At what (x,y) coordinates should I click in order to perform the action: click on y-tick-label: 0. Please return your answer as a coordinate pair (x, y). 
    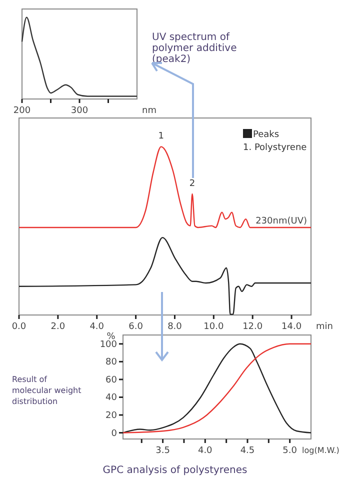
    Looking at the image, I should click on (114, 433).